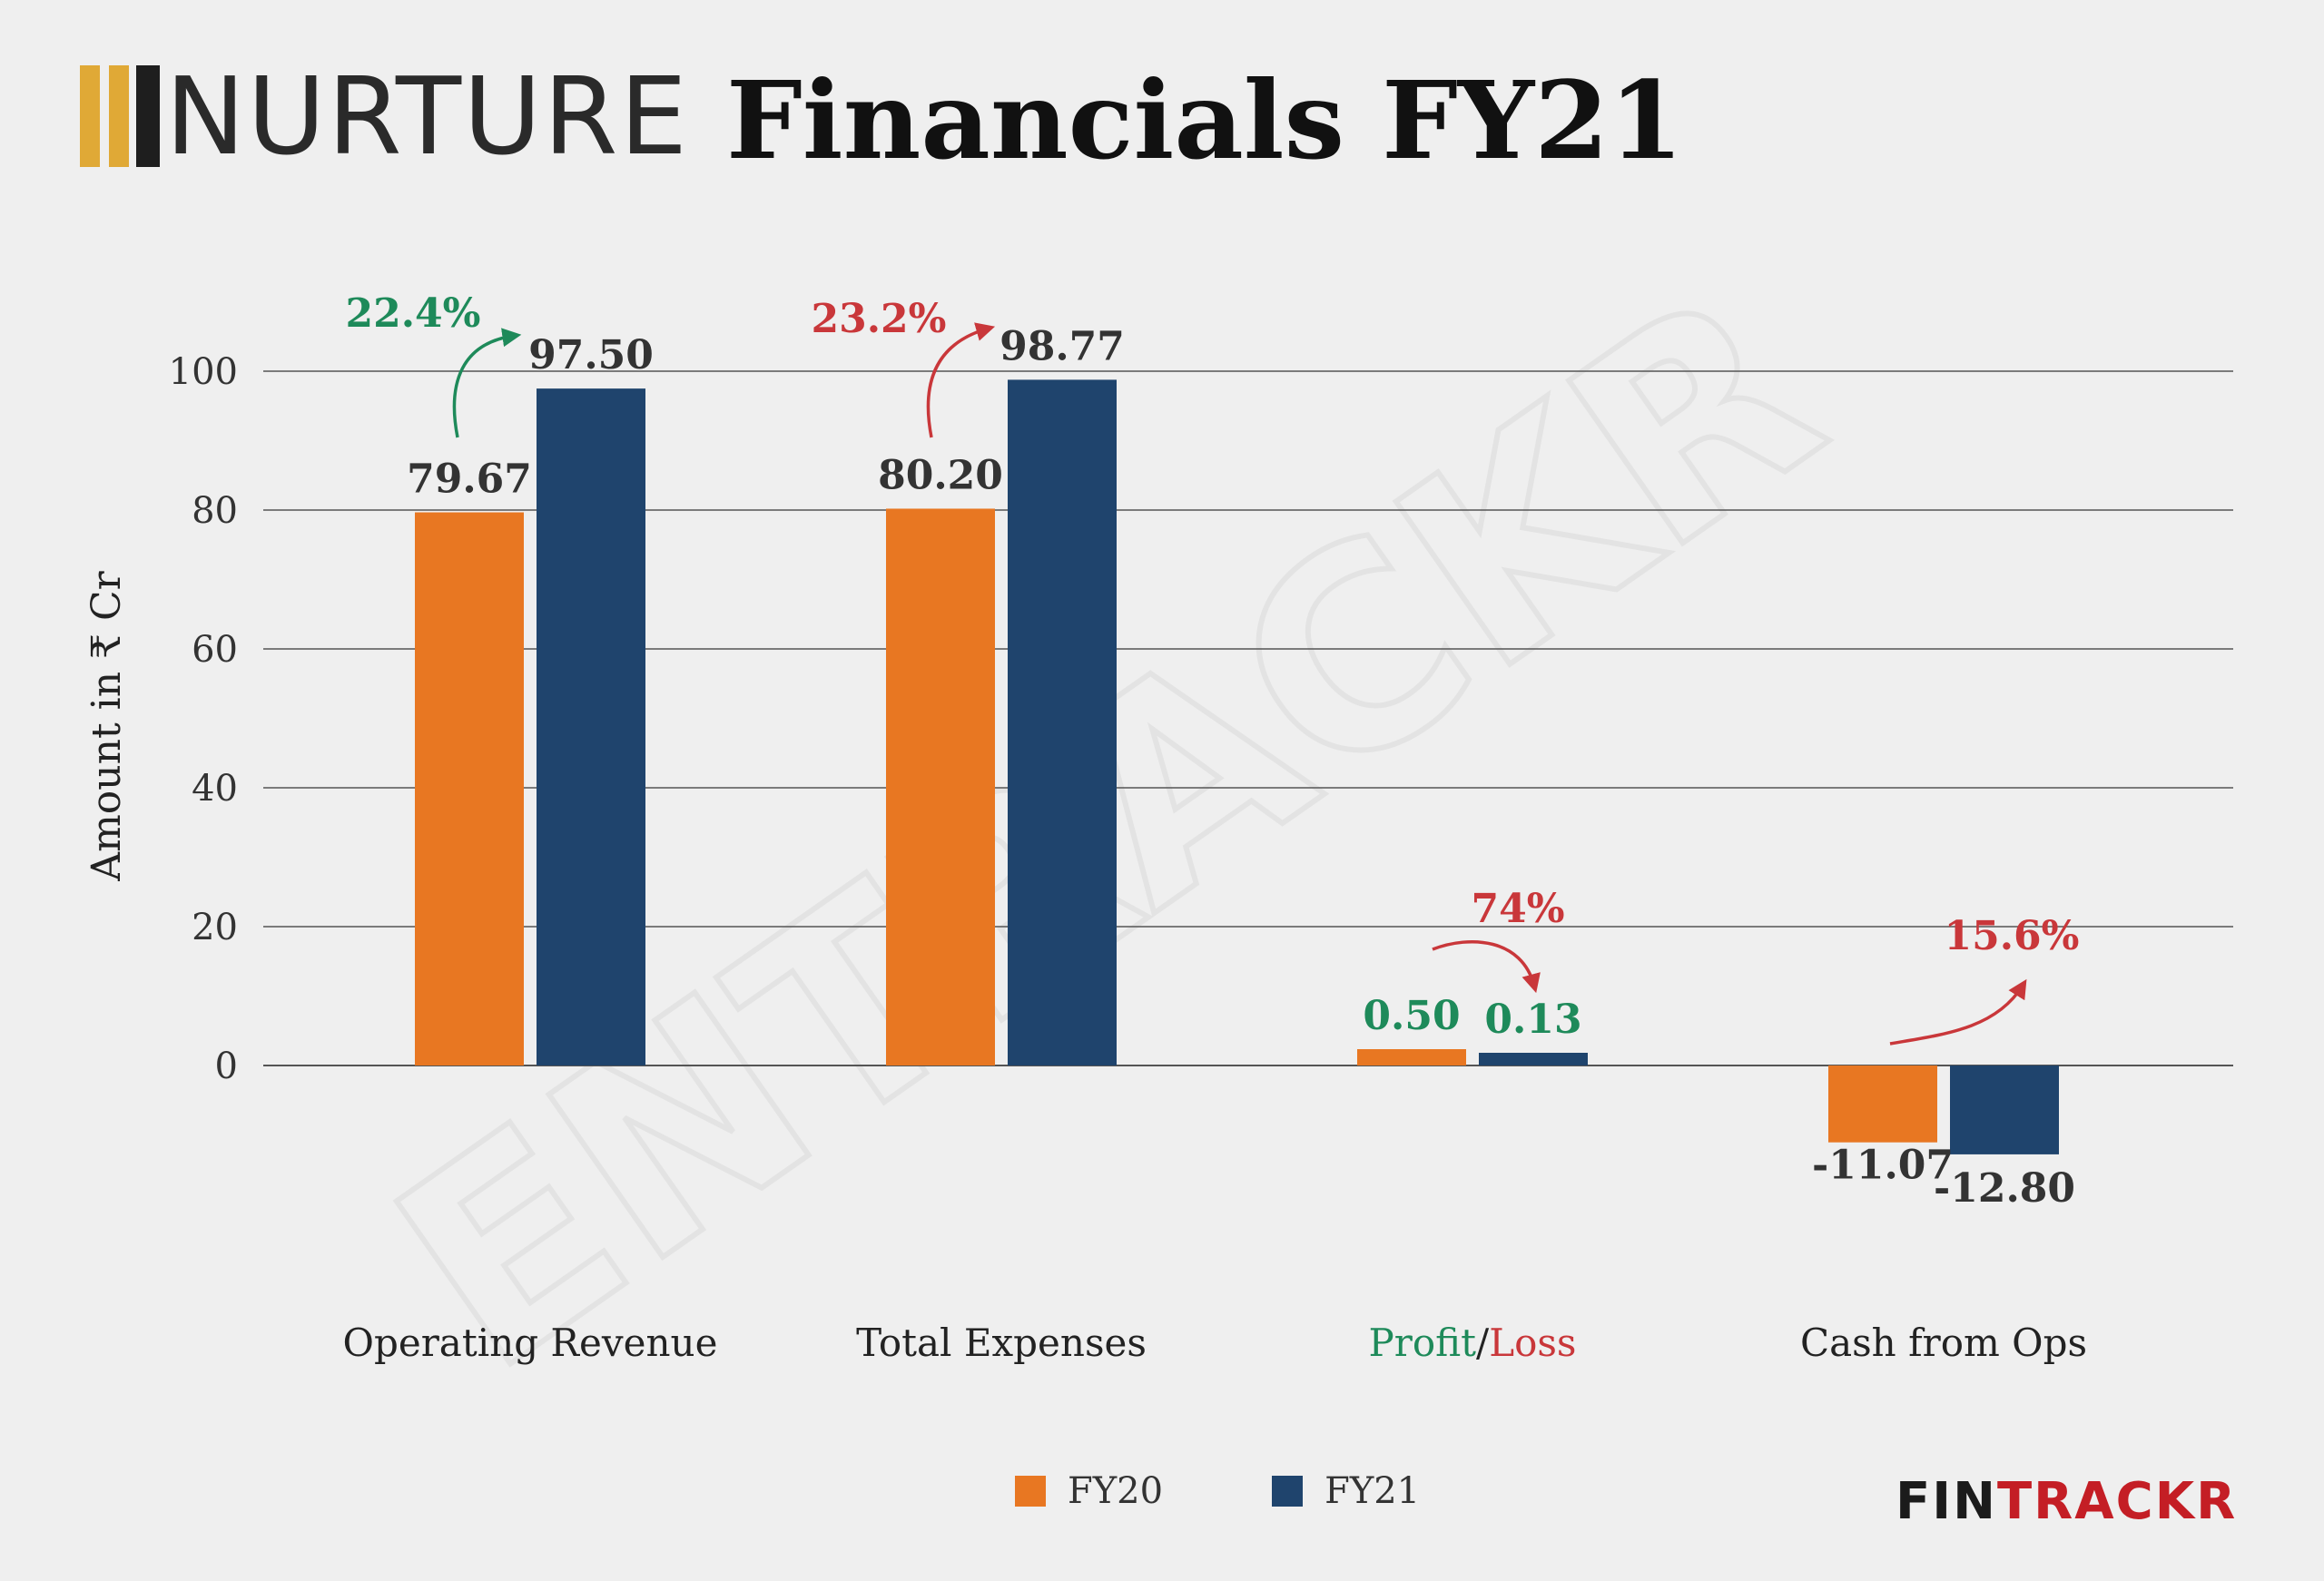 This screenshot has width=2324, height=1581. What do you see at coordinates (413, 313) in the screenshot?
I see `percent-change-label: 22.4%` at bounding box center [413, 313].